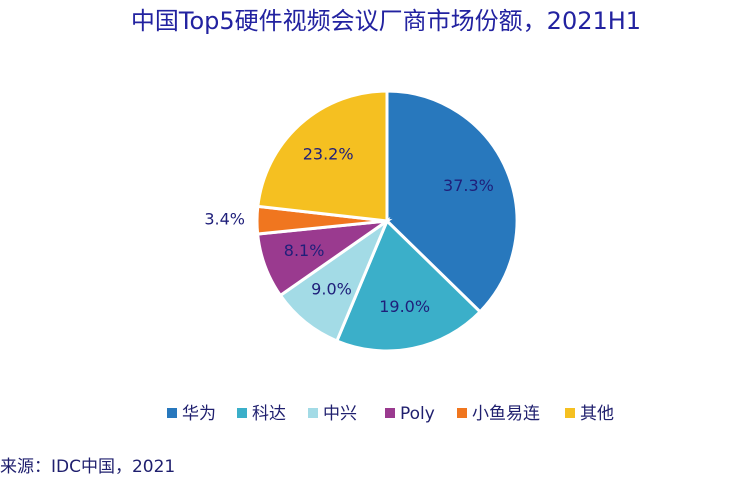 The width and height of the screenshot is (748, 485). What do you see at coordinates (87, 467) in the screenshot?
I see `source-note: 来源：IDC中国，2021` at bounding box center [87, 467].